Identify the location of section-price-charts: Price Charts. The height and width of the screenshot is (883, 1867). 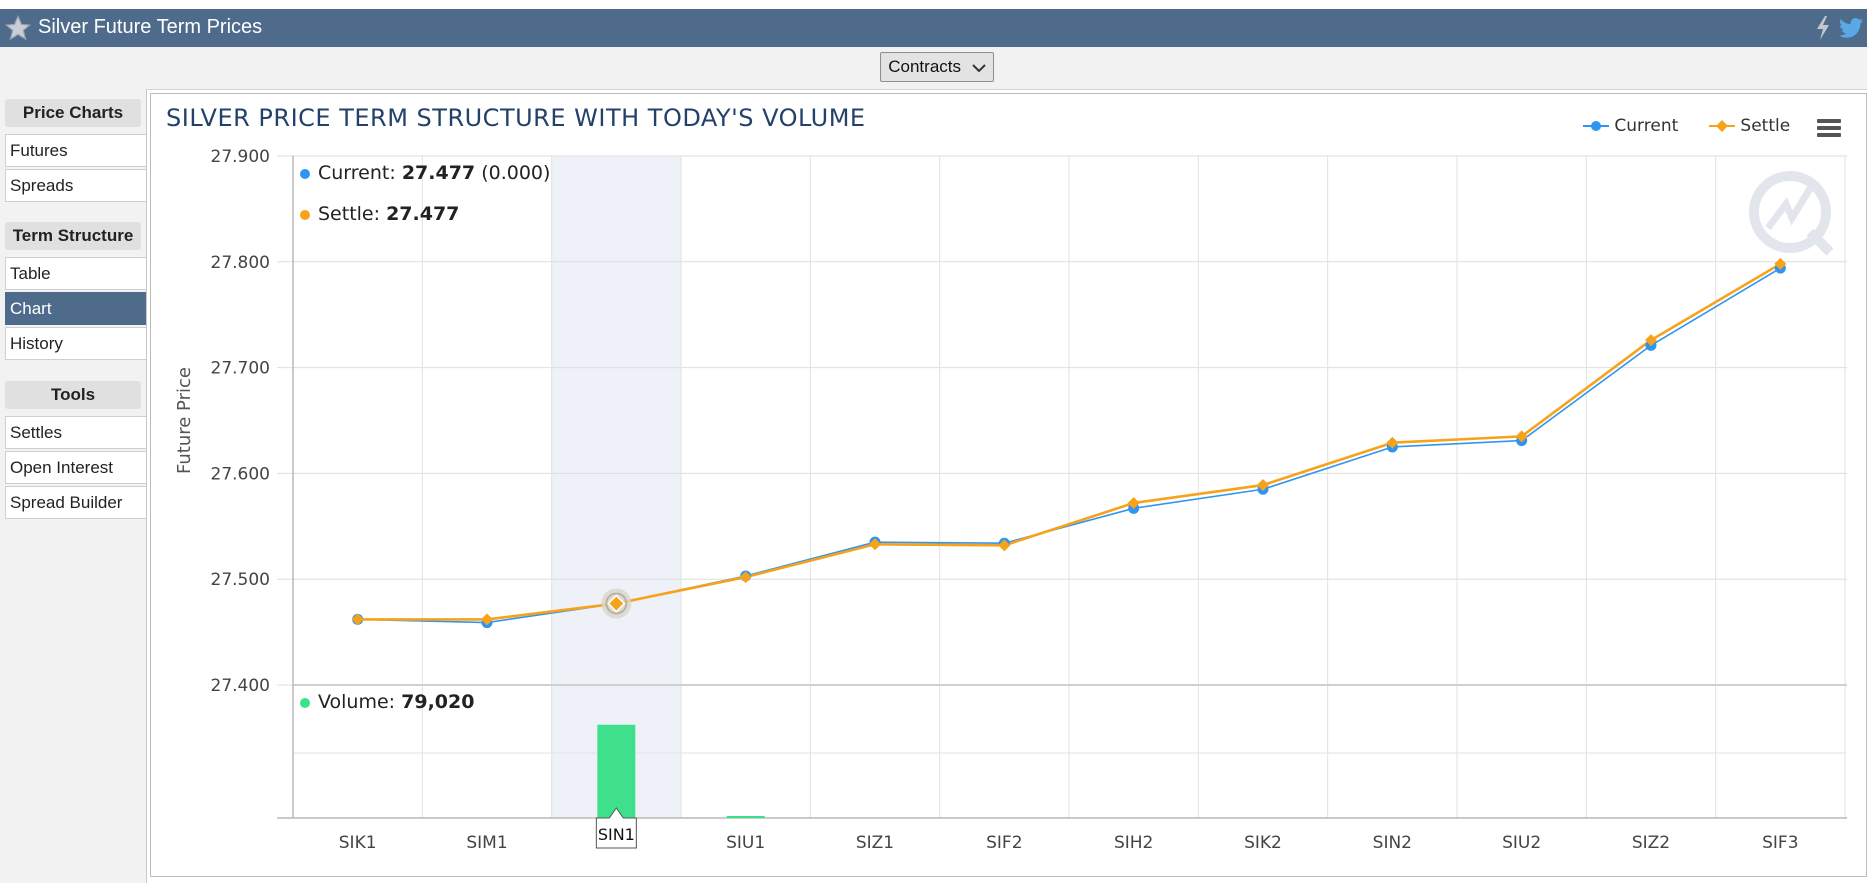
(73, 113).